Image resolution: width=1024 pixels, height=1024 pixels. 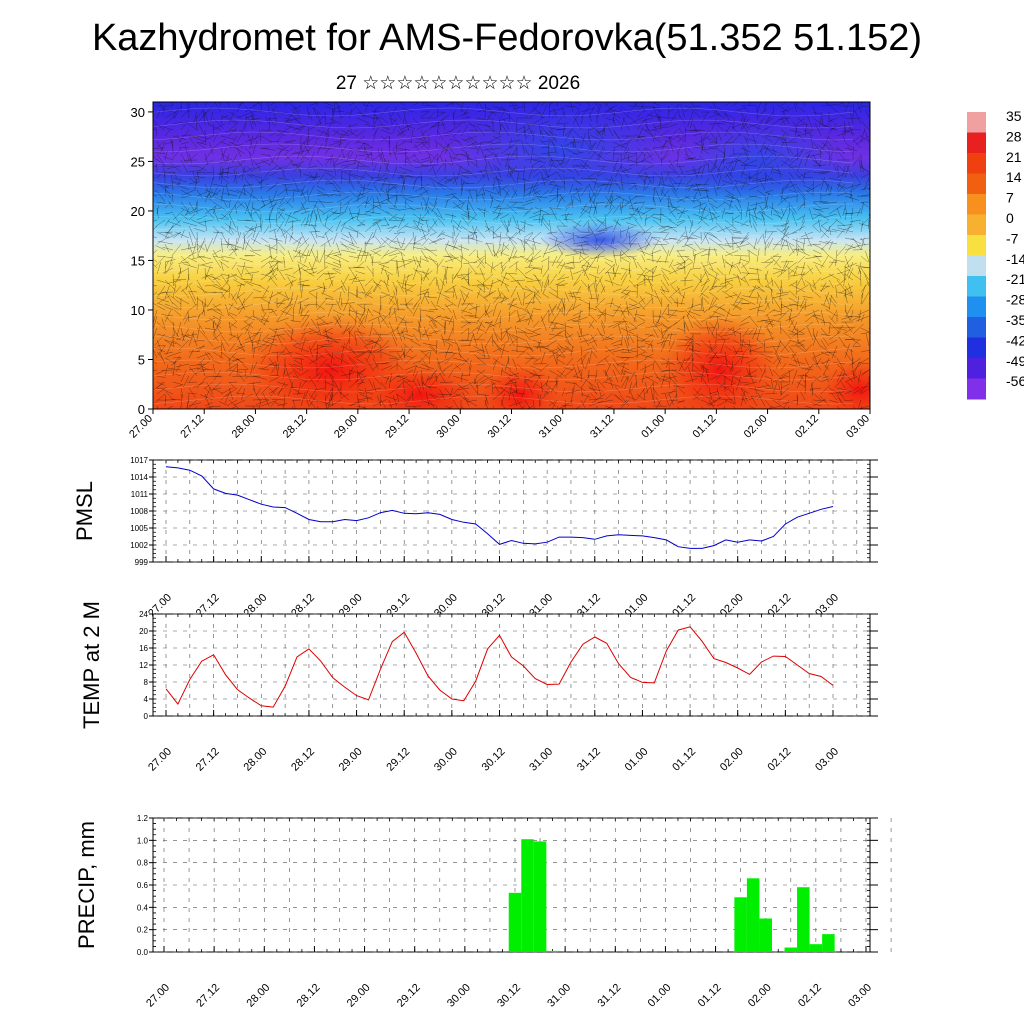 What do you see at coordinates (143, 665) in the screenshot?
I see `temp-y-tick-label: 12` at bounding box center [143, 665].